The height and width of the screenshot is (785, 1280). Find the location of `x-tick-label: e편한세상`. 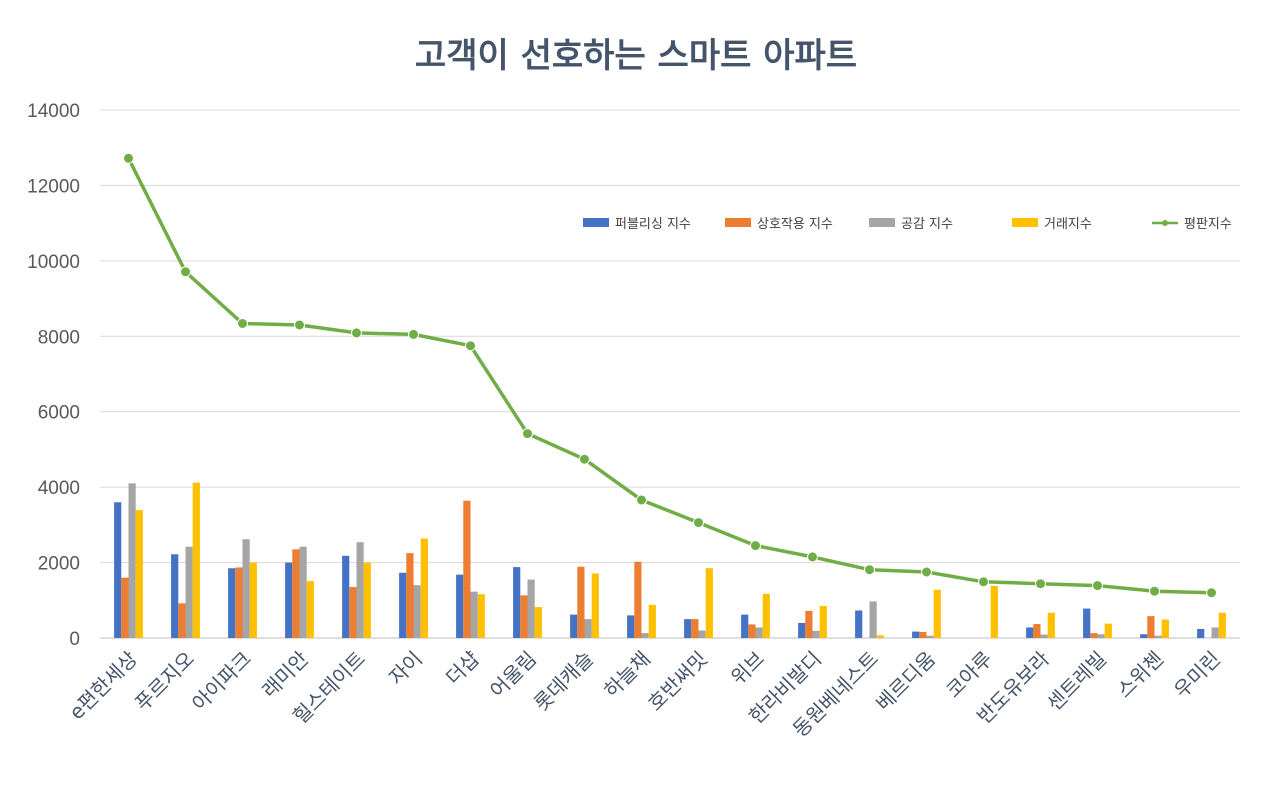

x-tick-label: e편한세상 is located at coordinates (103, 686).